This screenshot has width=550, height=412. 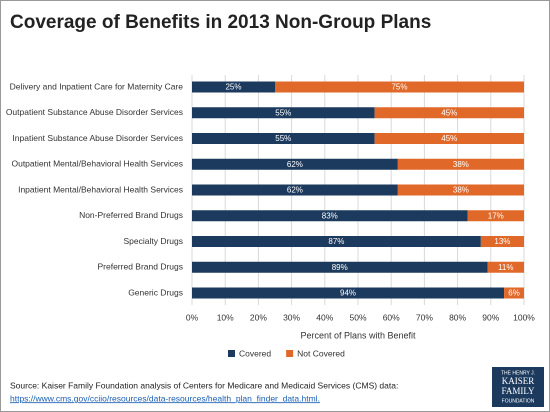 I want to click on data-label: 89%, so click(x=340, y=267).